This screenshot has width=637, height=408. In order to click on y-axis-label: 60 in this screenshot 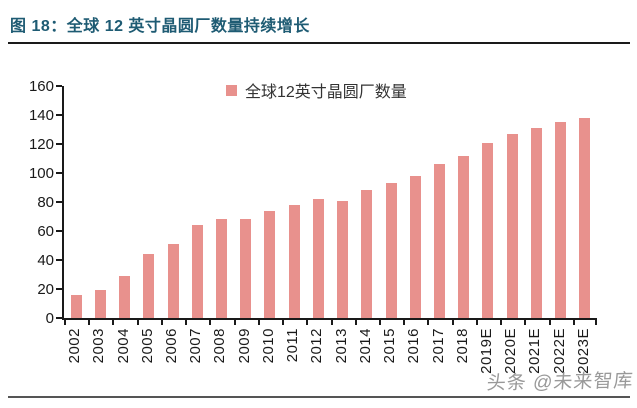, I will do `click(45, 231)`.